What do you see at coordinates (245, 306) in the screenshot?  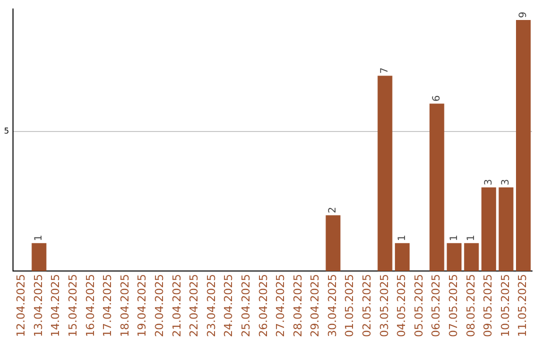 I see `x-tick-label: 25.04.2025` at bounding box center [245, 306].